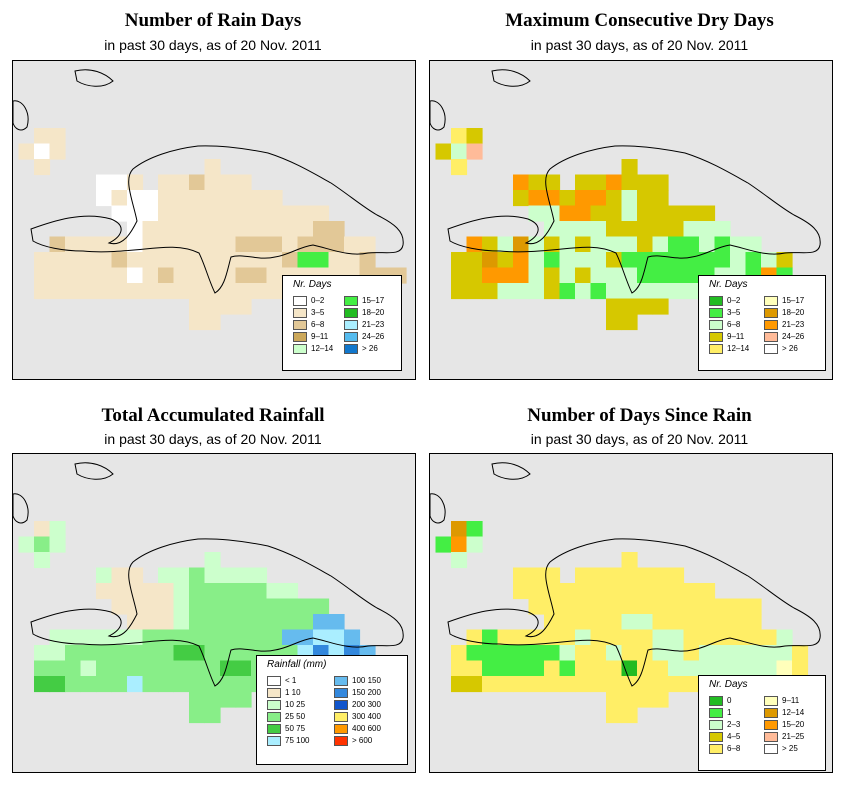 The height and width of the screenshot is (793, 853). What do you see at coordinates (791, 700) in the screenshot?
I see `legend-label: 9–11` at bounding box center [791, 700].